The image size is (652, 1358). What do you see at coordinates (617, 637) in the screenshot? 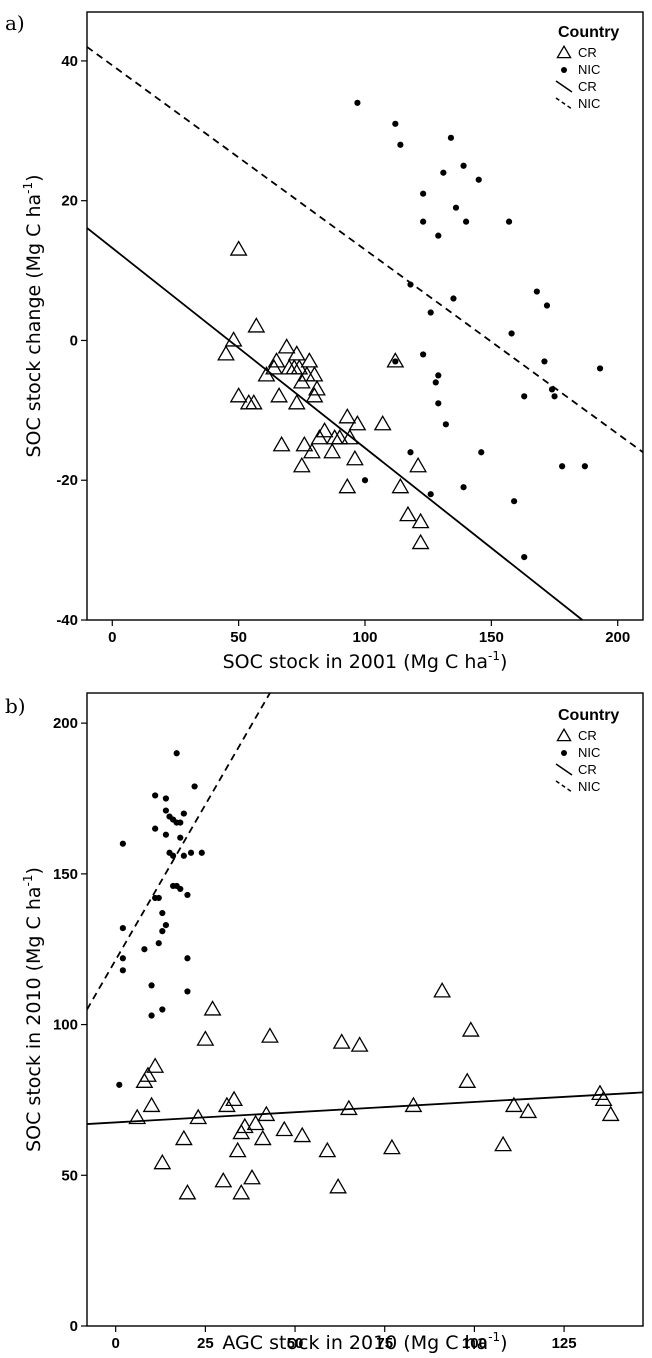
I see `x-tick-label: 200` at bounding box center [617, 637].